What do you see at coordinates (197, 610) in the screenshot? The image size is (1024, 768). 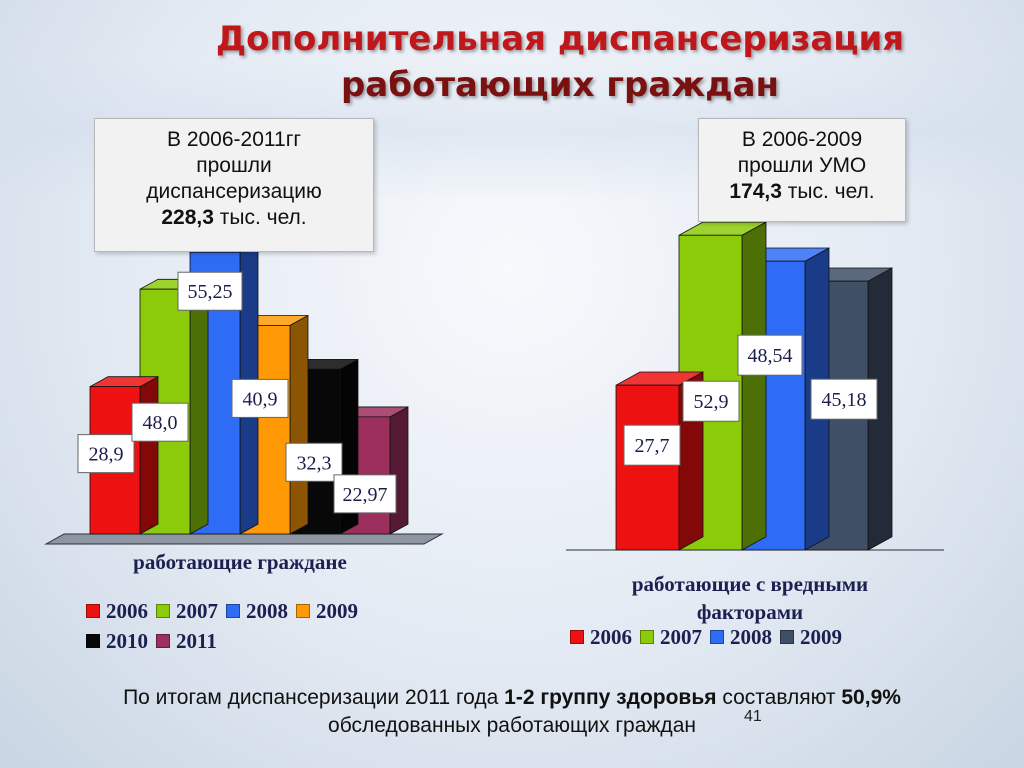 I see `legend-label-2007: 2007` at bounding box center [197, 610].